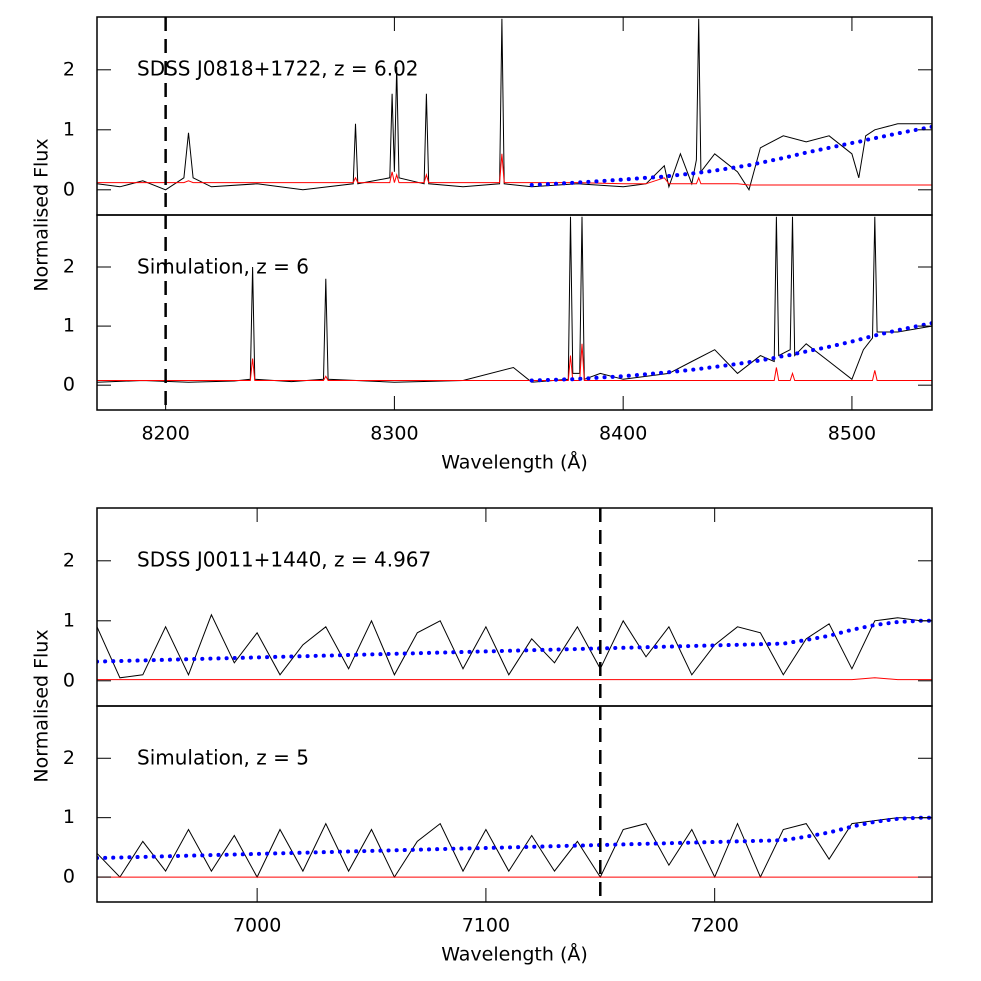  What do you see at coordinates (714, 926) in the screenshot?
I see `x-tick-label: 7200` at bounding box center [714, 926].